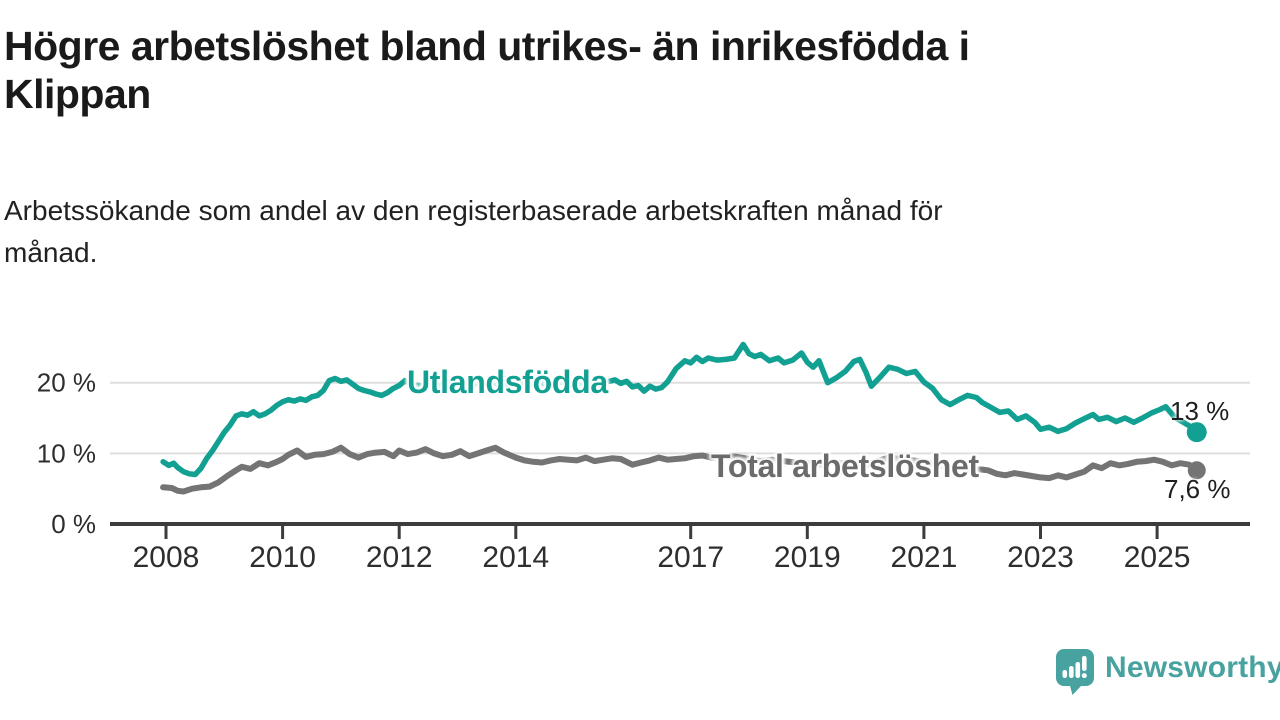  I want to click on logo-bubble-shape, so click(1075, 672).